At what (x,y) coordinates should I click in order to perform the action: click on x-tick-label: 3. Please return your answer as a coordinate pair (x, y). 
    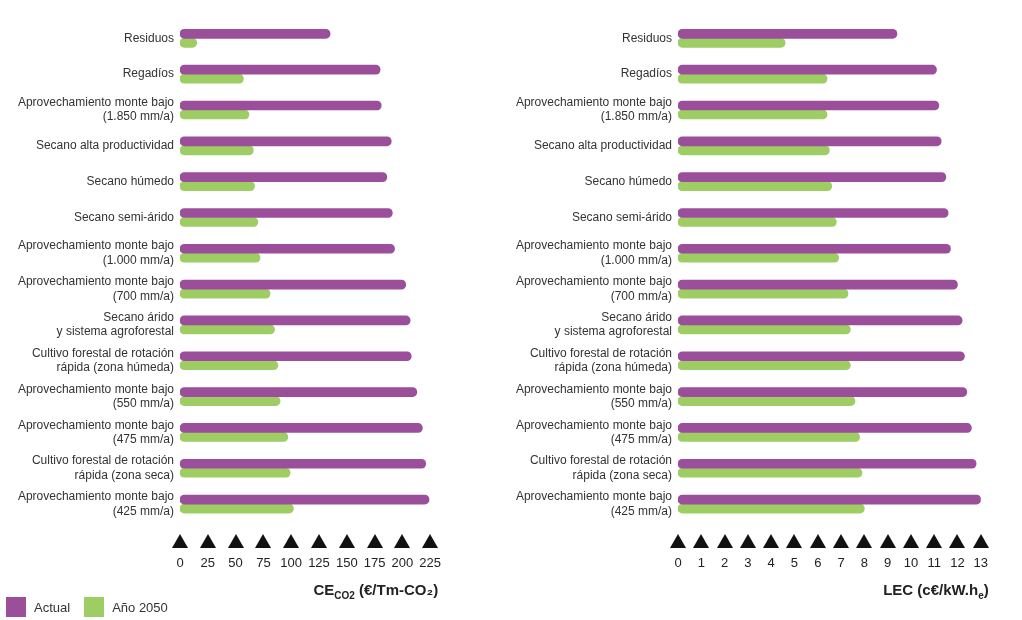
    Looking at the image, I should click on (748, 563).